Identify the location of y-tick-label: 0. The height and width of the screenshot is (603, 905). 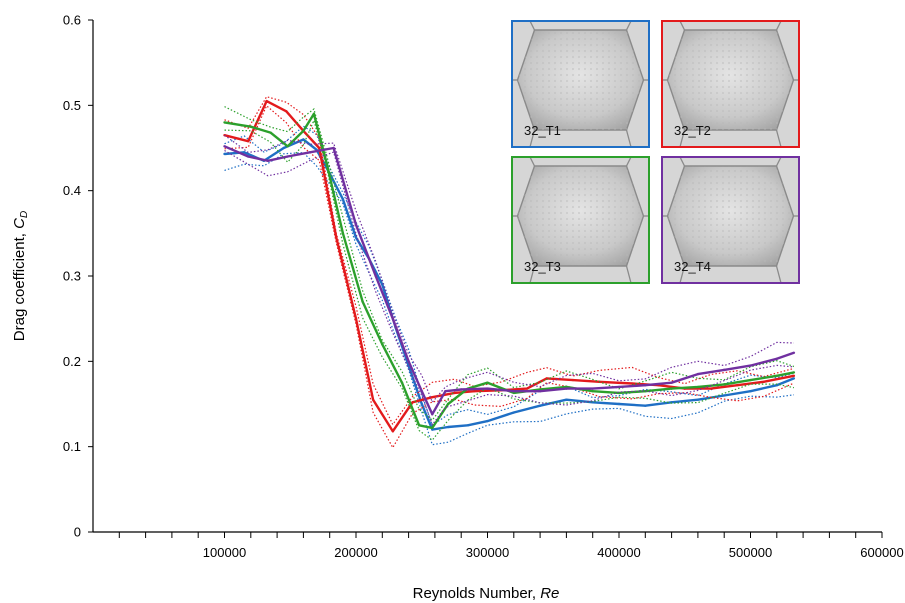
(77, 532).